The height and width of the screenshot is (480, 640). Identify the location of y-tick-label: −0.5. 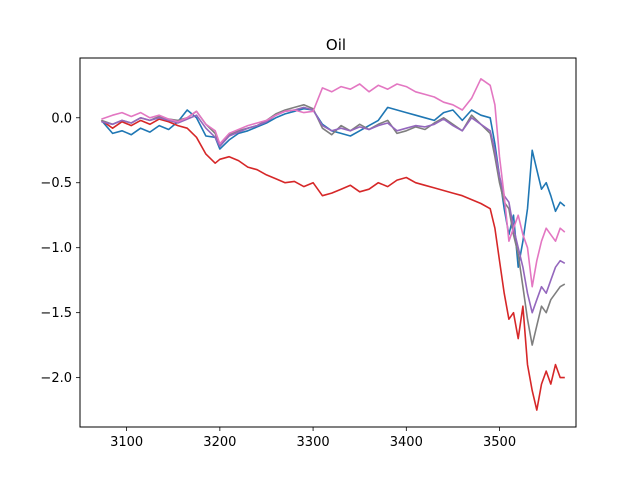
(56, 183).